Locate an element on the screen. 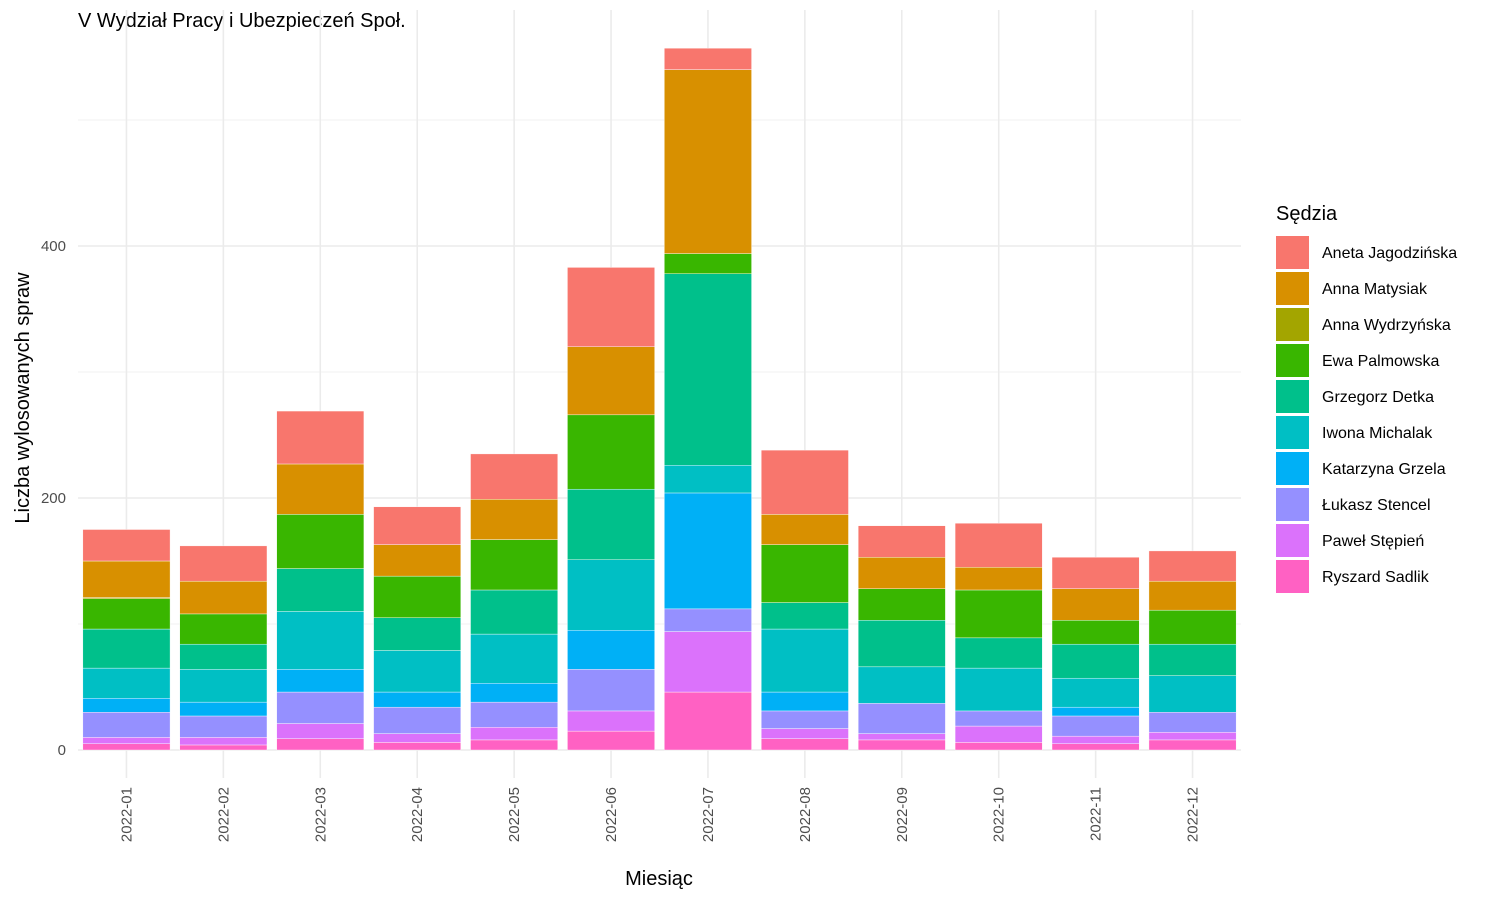  legend-label: Anna Wydrzyńska is located at coordinates (1386, 325).